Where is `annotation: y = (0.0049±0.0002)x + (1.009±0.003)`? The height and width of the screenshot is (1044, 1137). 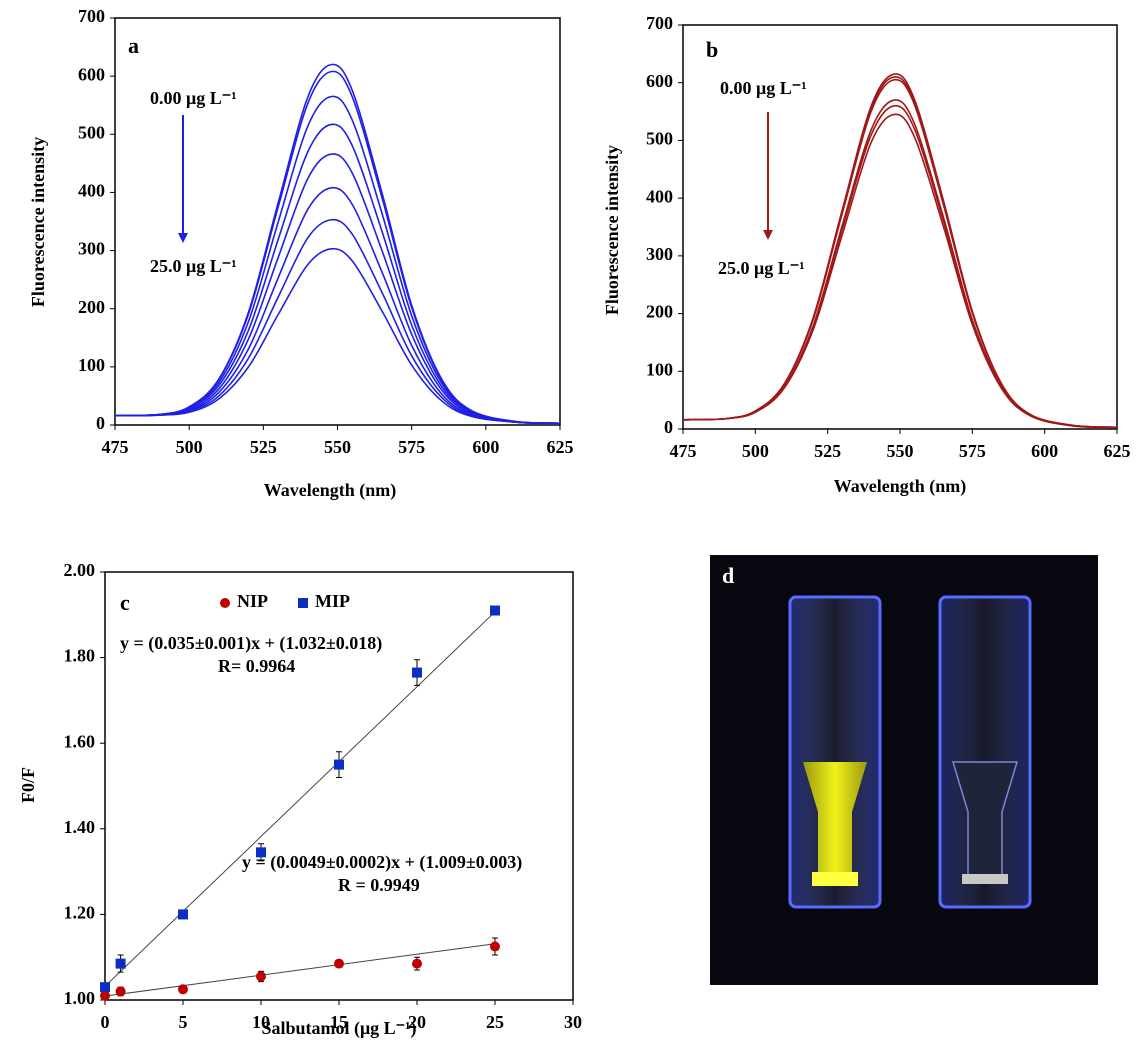
annotation: y = (0.0049±0.0002)x + (1.009±0.003) is located at coordinates (382, 862).